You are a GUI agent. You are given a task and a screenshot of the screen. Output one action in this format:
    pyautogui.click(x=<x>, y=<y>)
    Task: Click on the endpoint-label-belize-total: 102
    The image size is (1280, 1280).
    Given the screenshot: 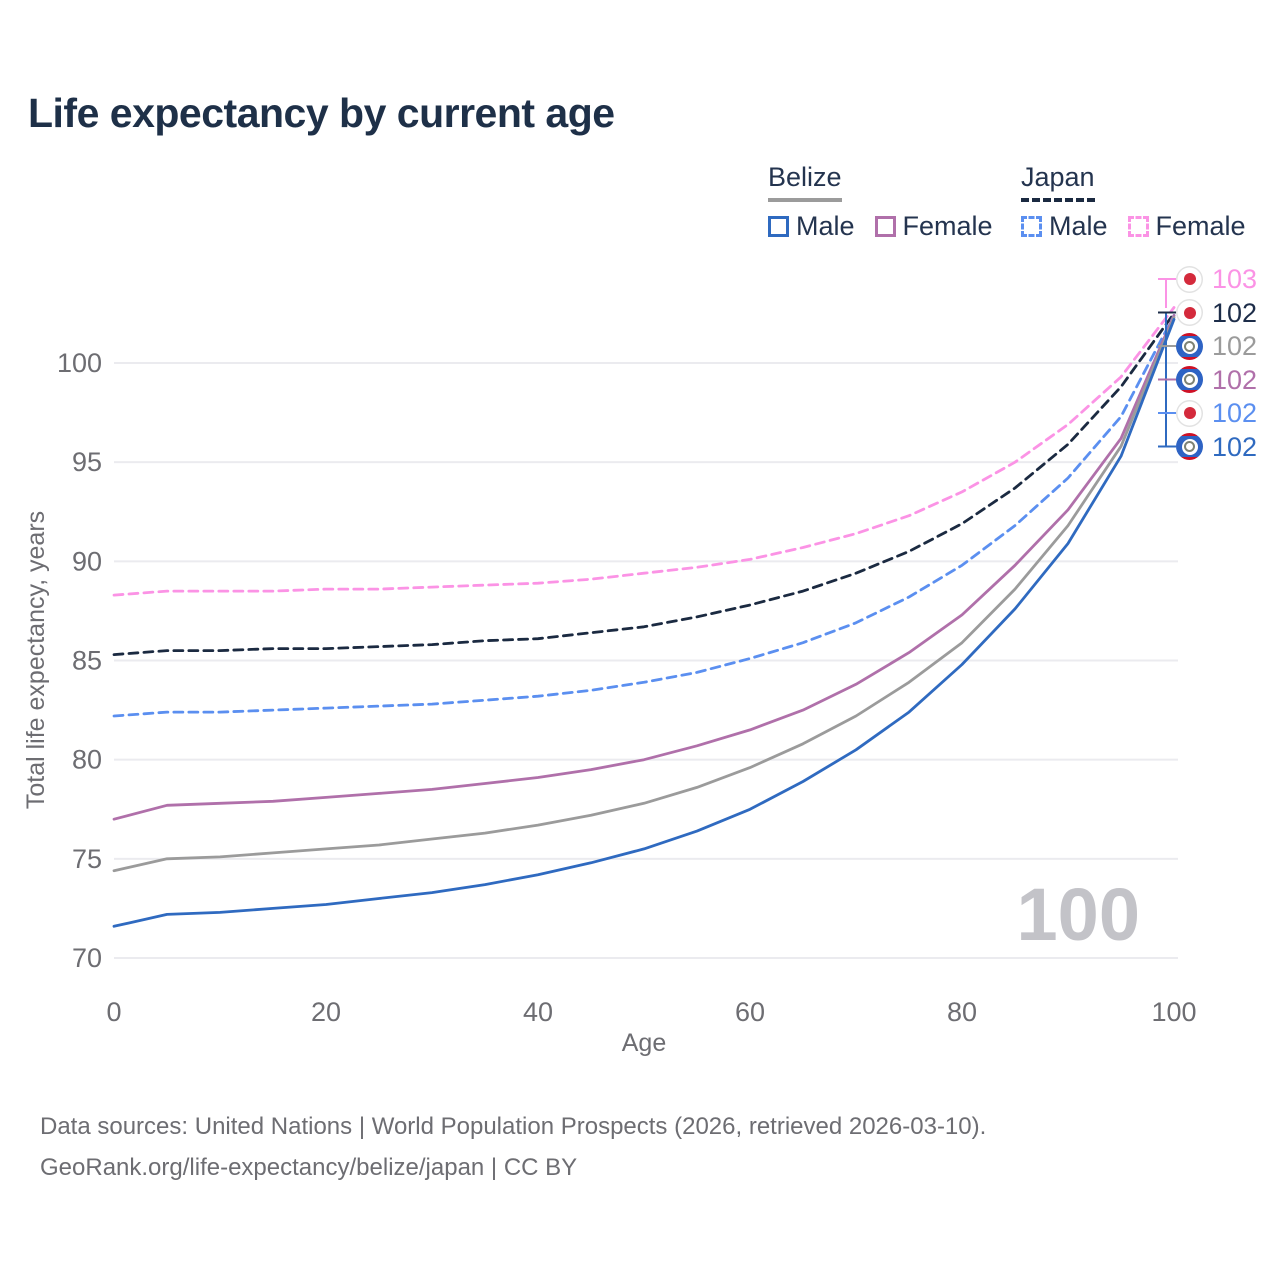 What is the action you would take?
    pyautogui.click(x=1216, y=346)
    